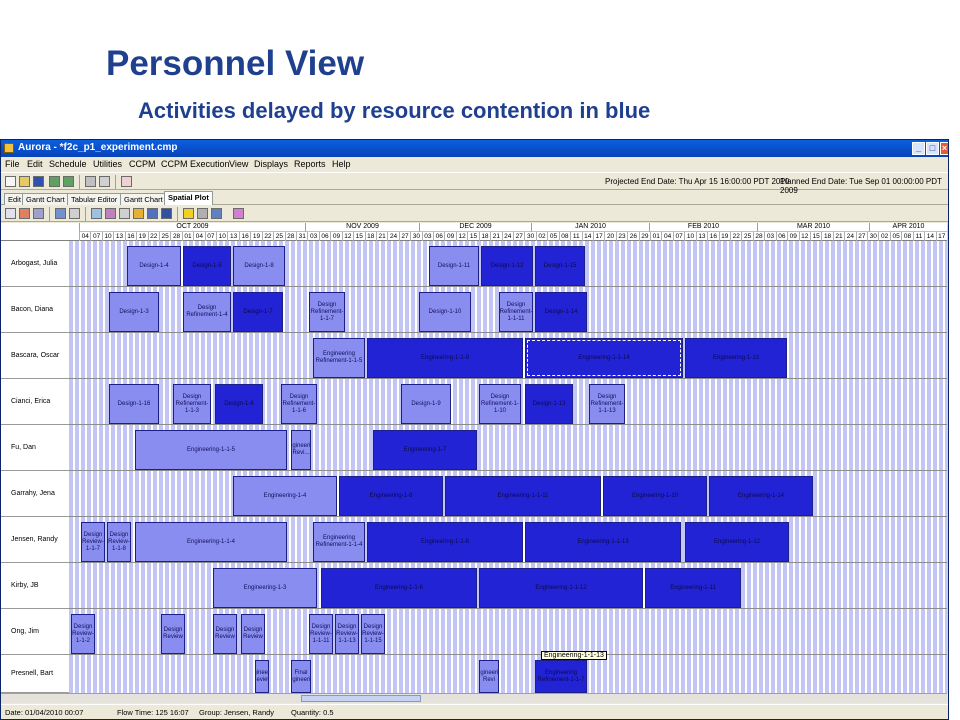  Describe the element at coordinates (12, 164) in the screenshot. I see `menu-file: File` at that location.